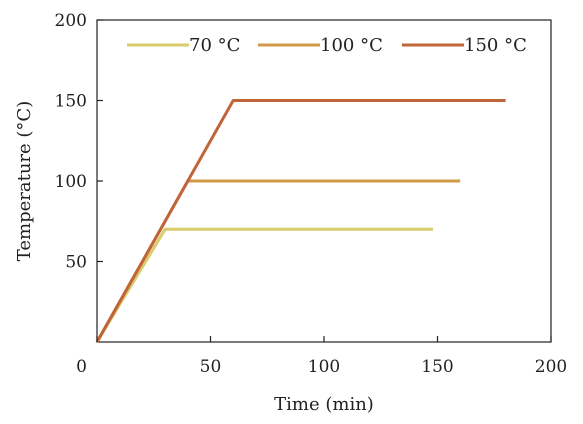  What do you see at coordinates (351, 45) in the screenshot?
I see `legend-label-2: 100 °C` at bounding box center [351, 45].